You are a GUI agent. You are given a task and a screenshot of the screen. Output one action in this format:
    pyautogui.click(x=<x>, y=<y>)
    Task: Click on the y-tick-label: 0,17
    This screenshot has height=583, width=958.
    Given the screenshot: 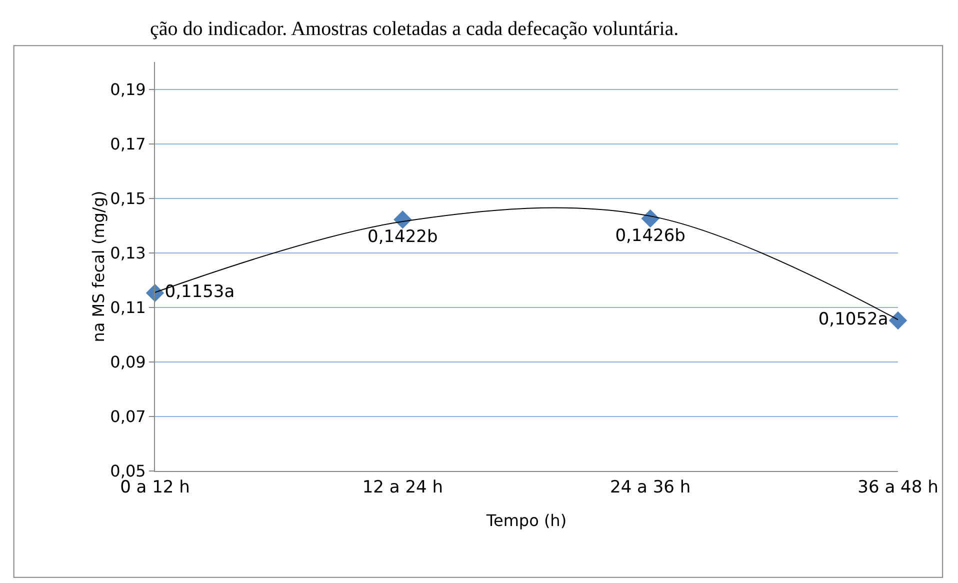 What is the action you would take?
    pyautogui.click(x=128, y=144)
    